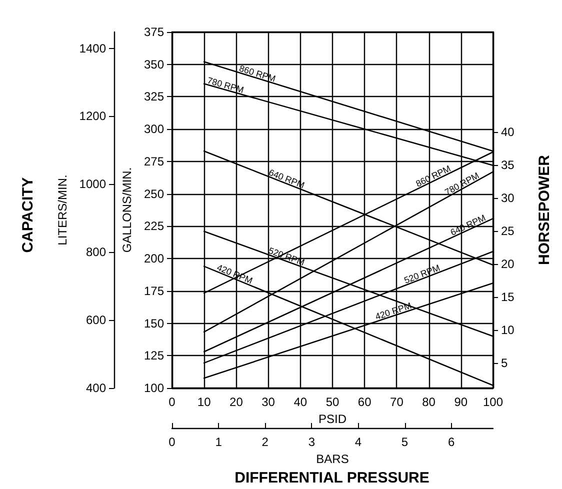  What do you see at coordinates (154, 64) in the screenshot?
I see `y-tick-label: 350` at bounding box center [154, 64].